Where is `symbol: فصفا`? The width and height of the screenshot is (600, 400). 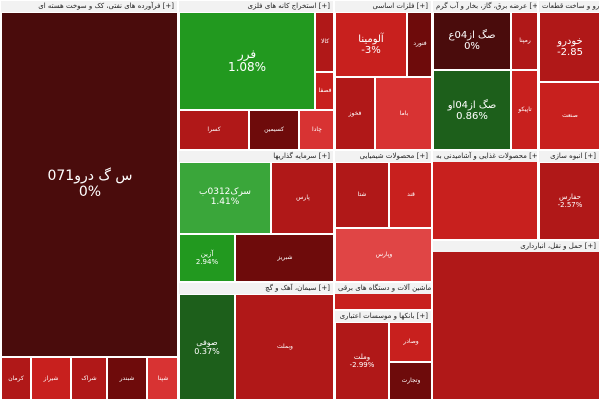
symbol: فصفا is located at coordinates (325, 90).